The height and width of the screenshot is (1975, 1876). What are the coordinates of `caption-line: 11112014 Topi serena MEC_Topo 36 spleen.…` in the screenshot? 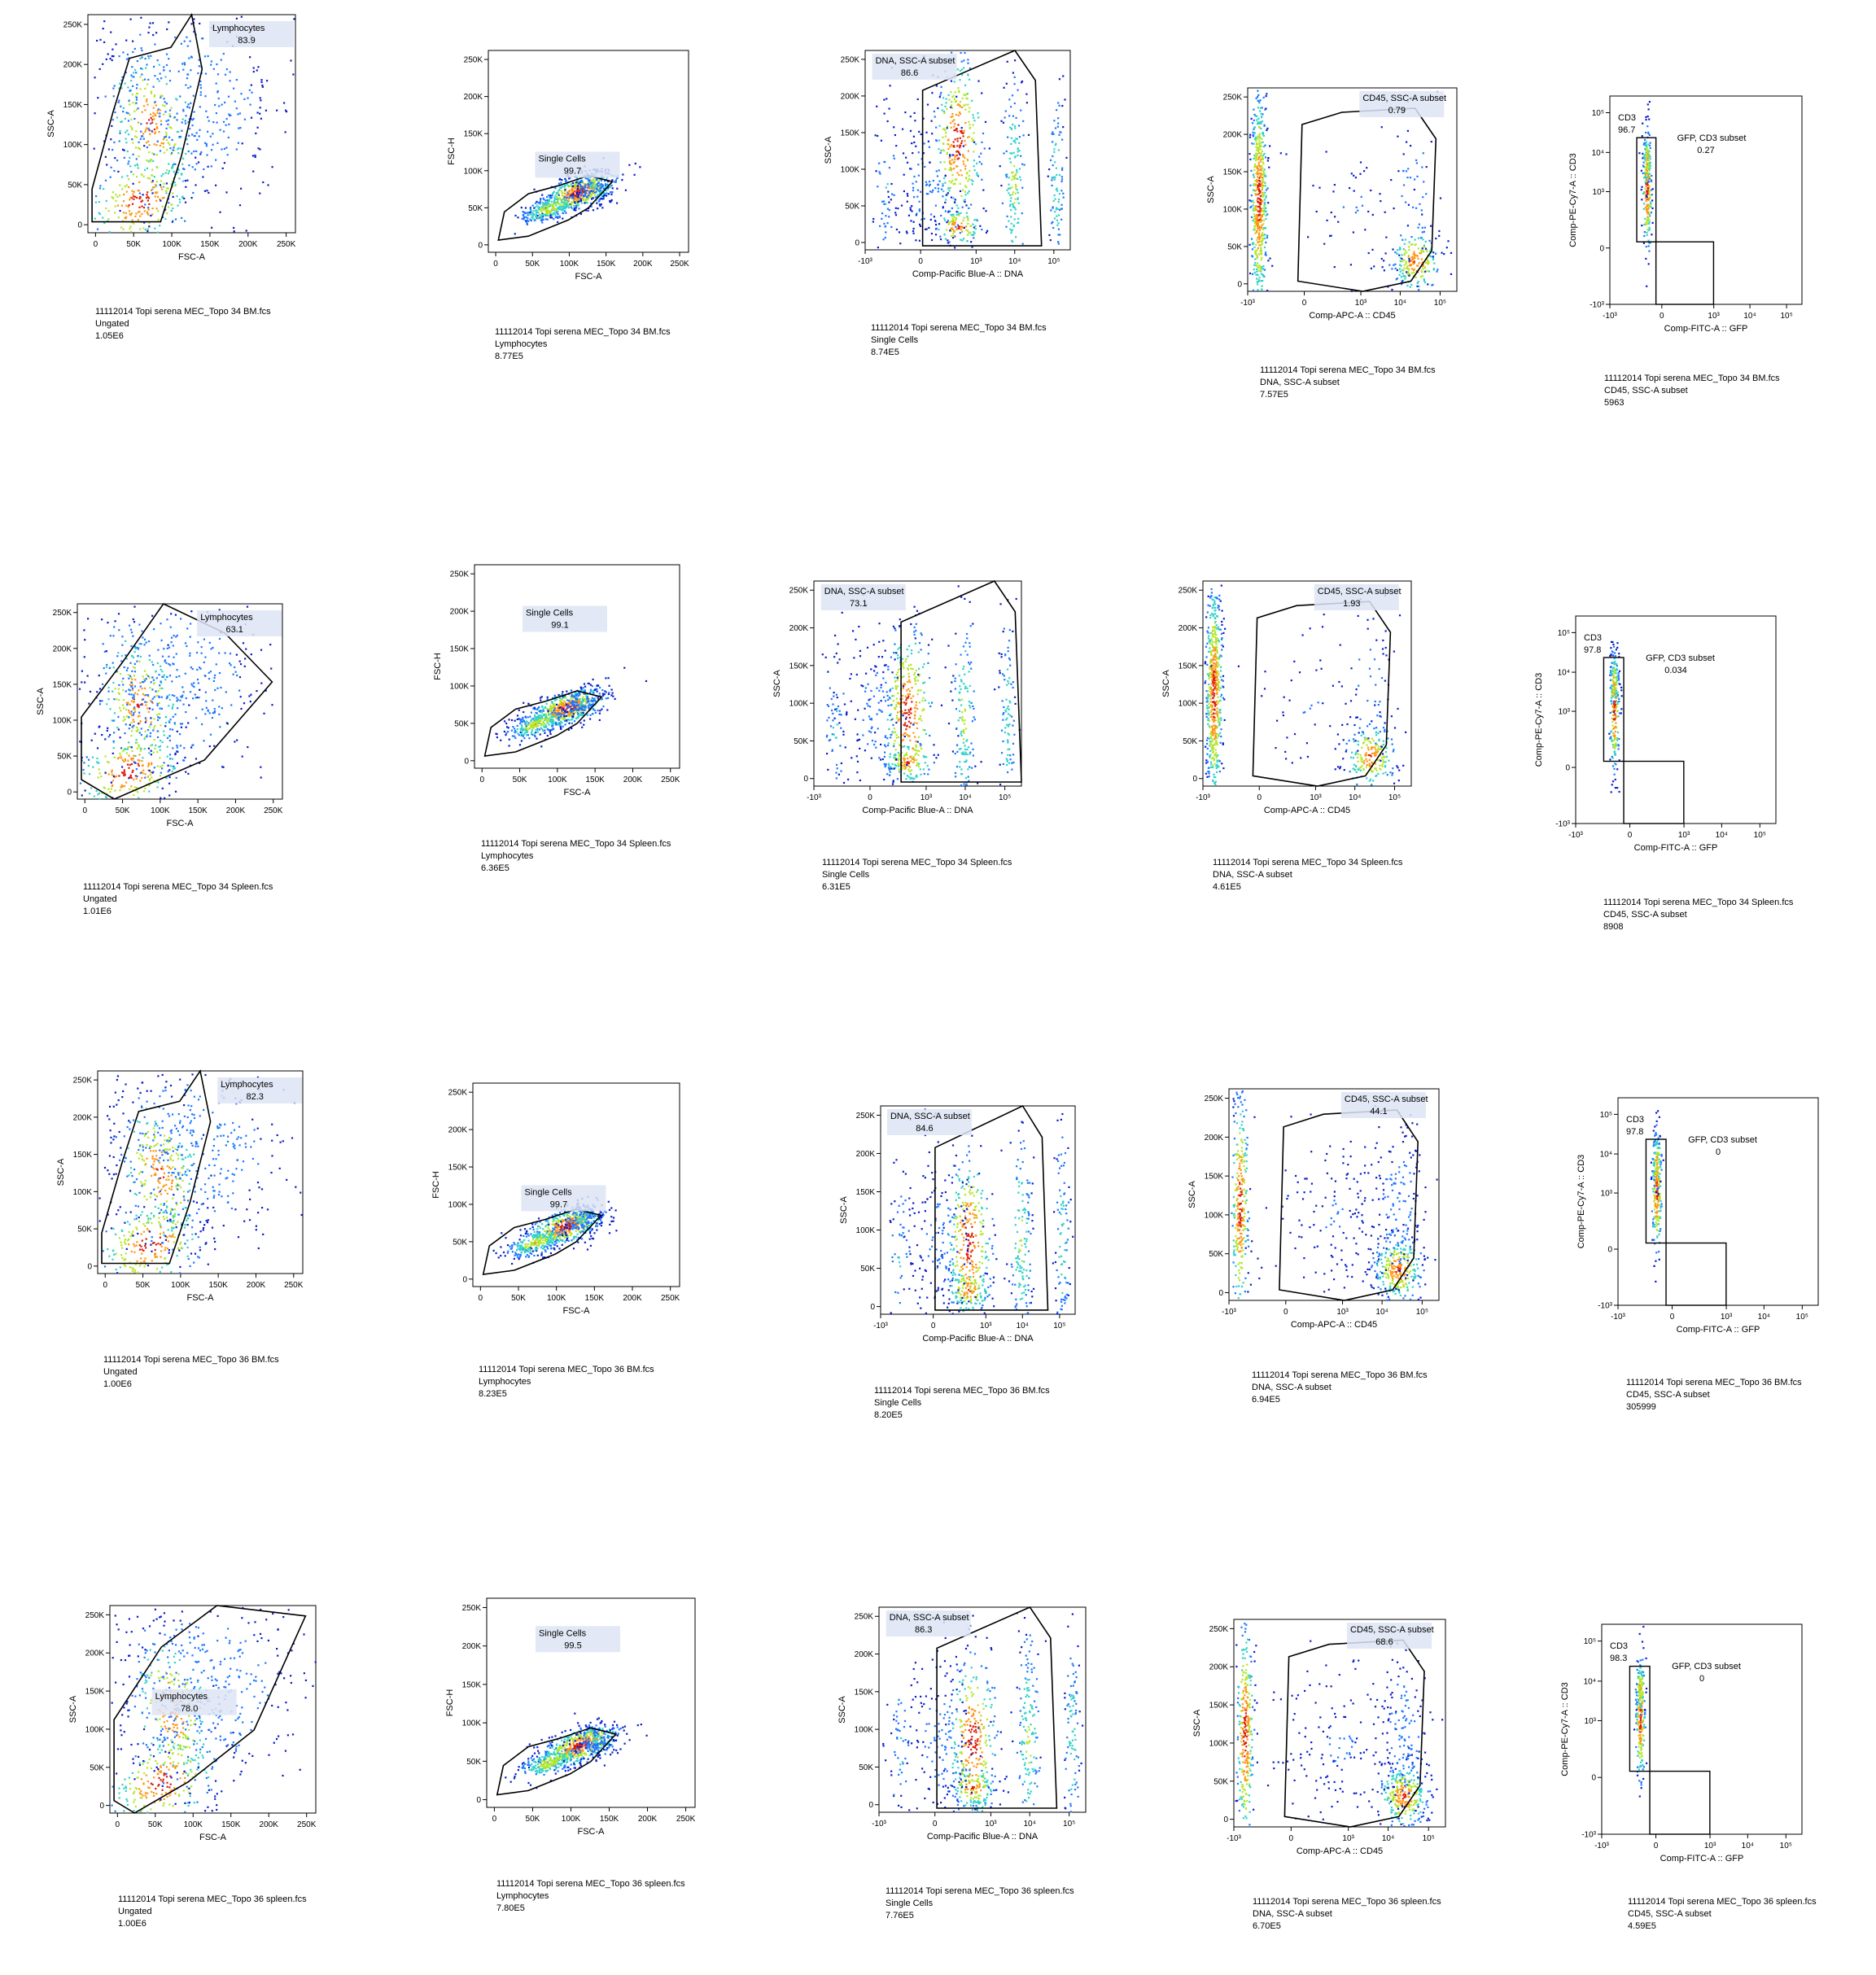 It's located at (1347, 1902).